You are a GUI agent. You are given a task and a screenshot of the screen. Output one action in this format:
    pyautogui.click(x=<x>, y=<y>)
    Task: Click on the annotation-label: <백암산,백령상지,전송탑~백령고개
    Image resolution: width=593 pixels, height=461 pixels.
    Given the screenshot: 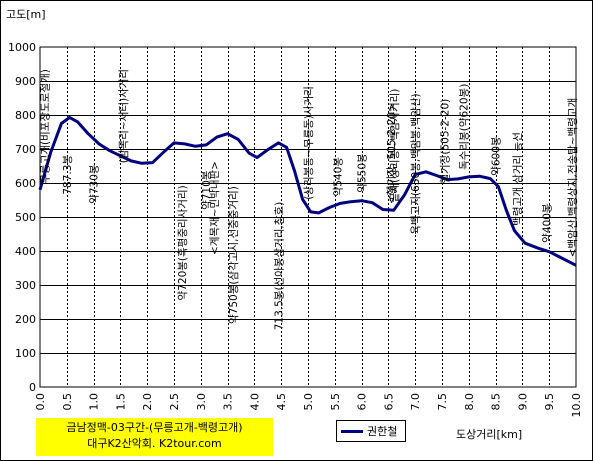 What is the action you would take?
    pyautogui.click(x=573, y=178)
    